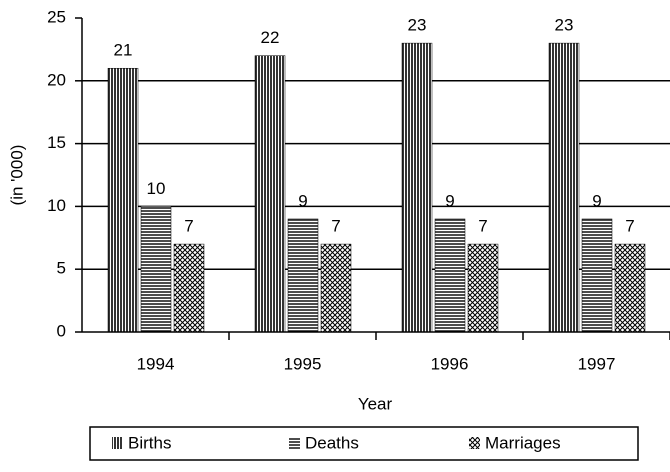 Image resolution: width=670 pixels, height=472 pixels. Describe the element at coordinates (56, 142) in the screenshot. I see `y-tick-label: 15` at that location.